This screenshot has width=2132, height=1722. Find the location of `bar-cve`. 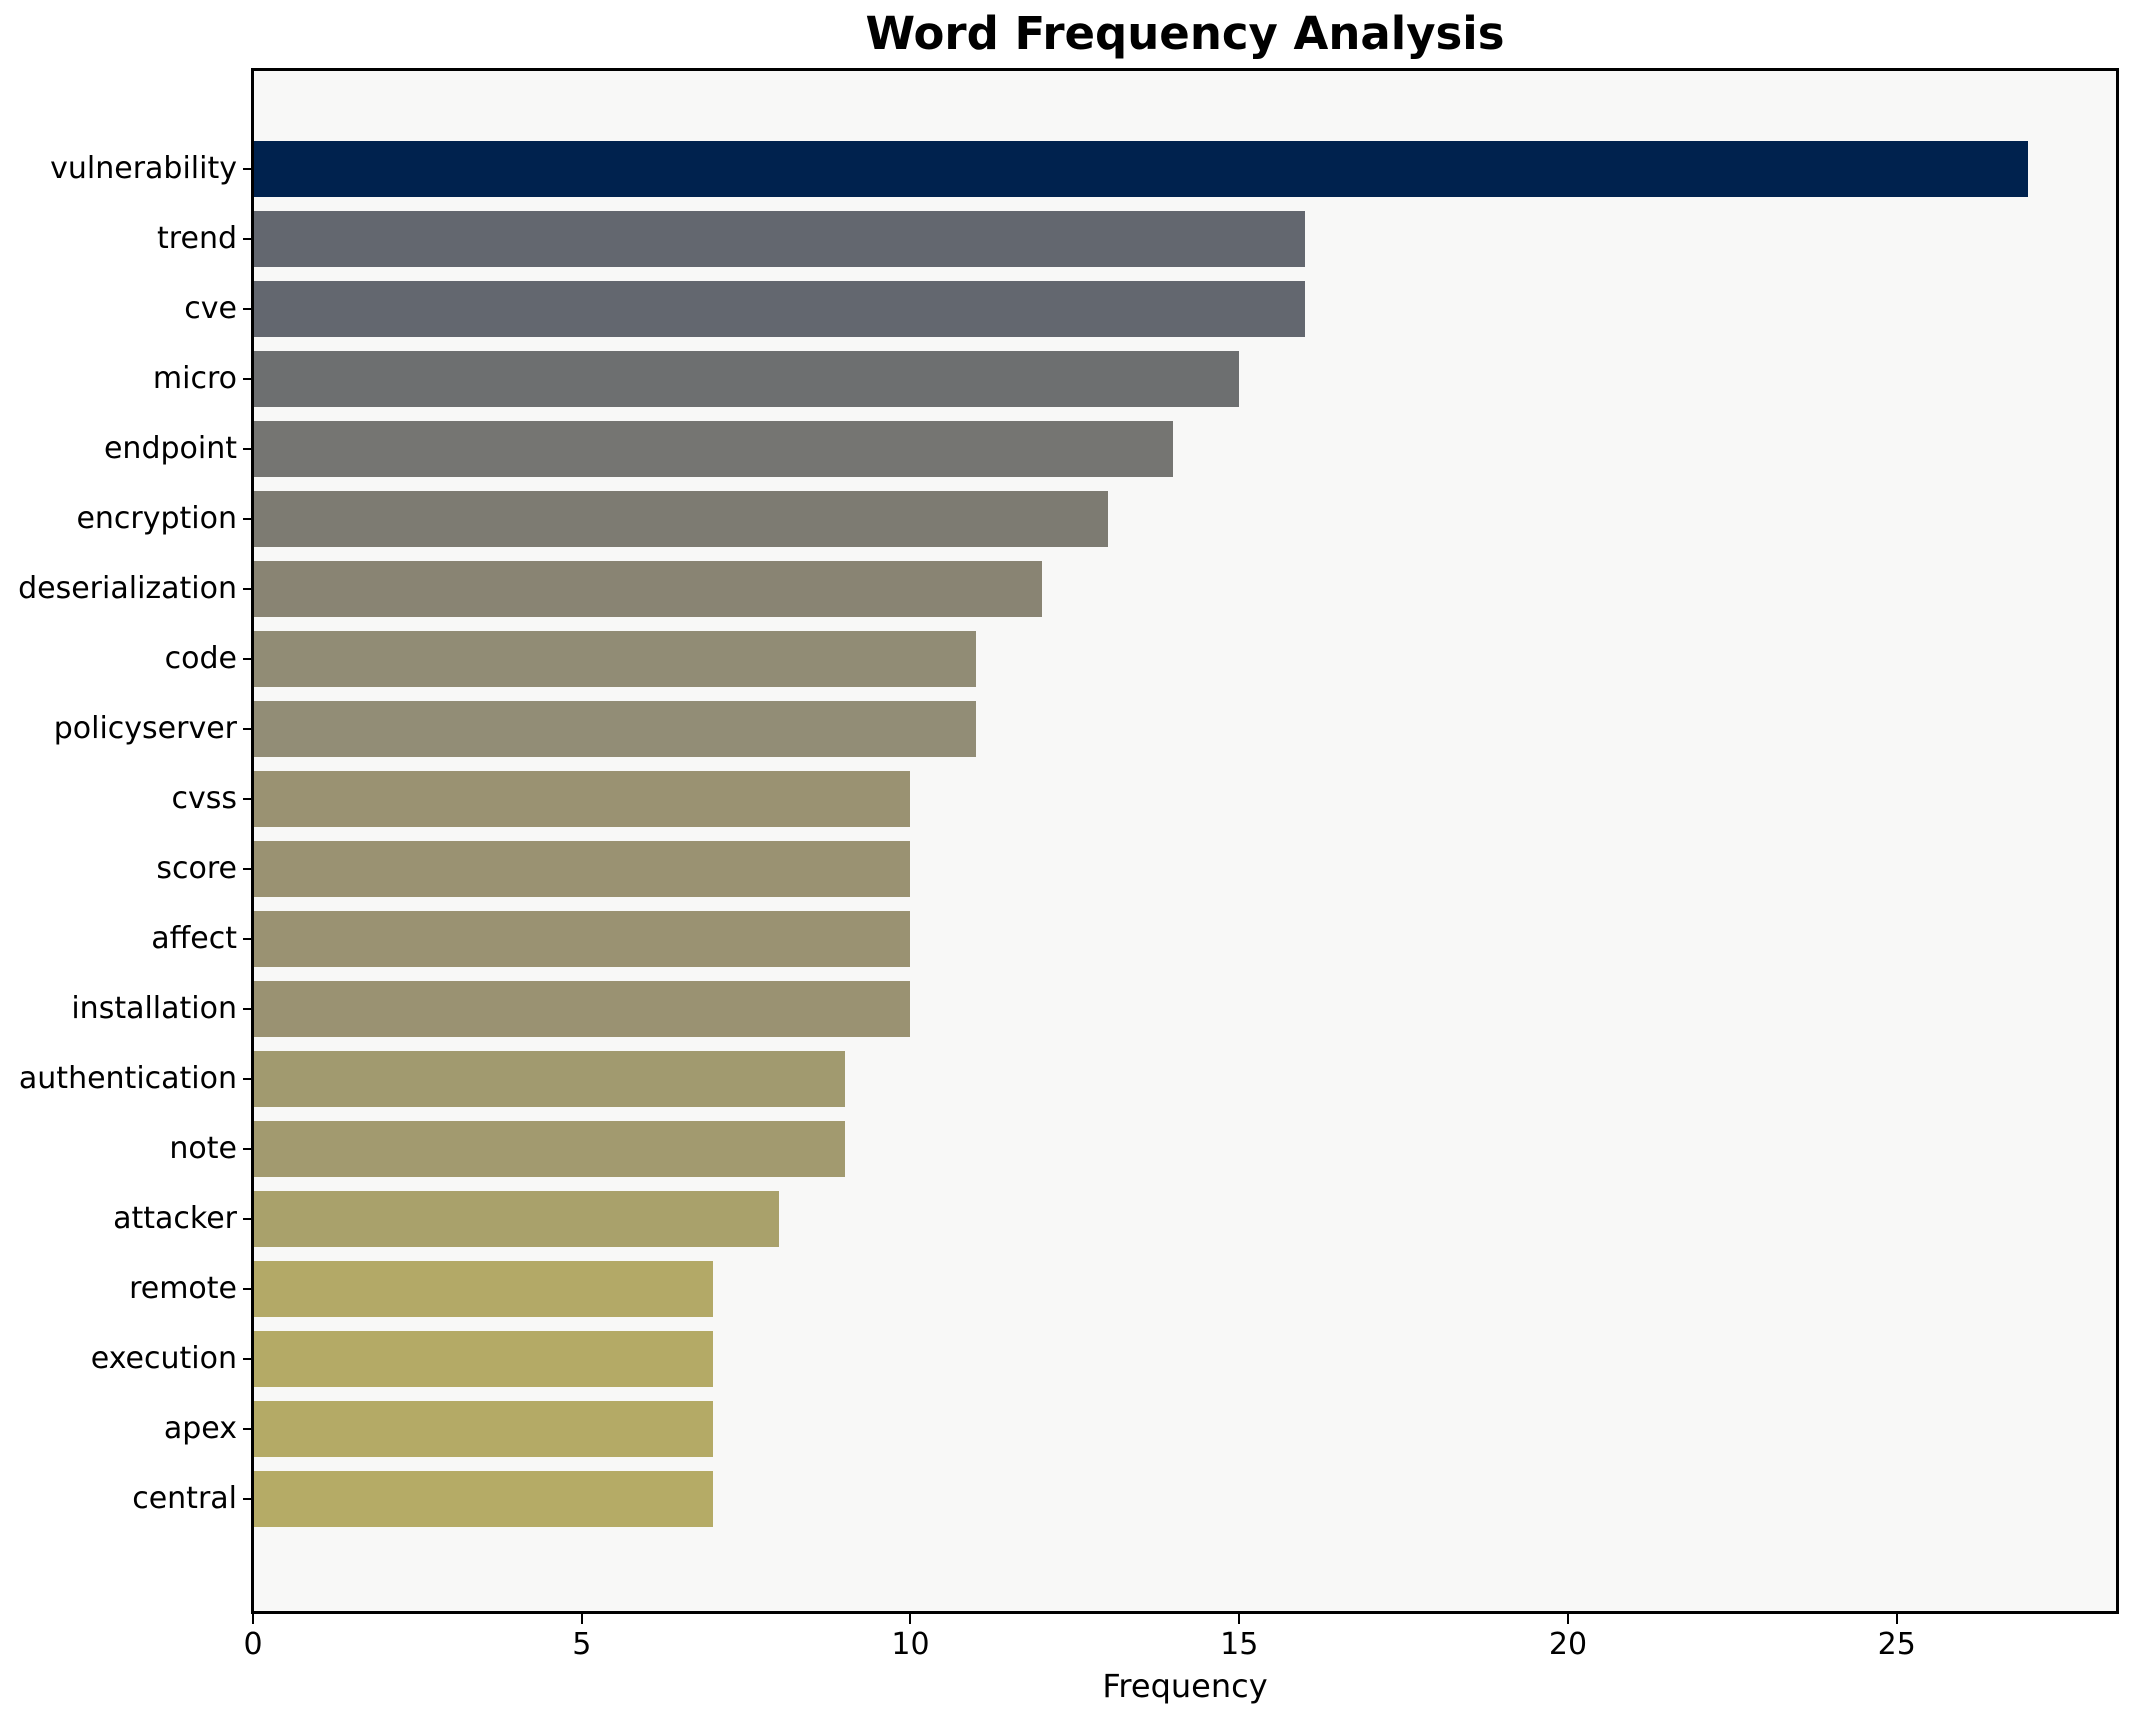

bar-cve is located at coordinates (779, 309).